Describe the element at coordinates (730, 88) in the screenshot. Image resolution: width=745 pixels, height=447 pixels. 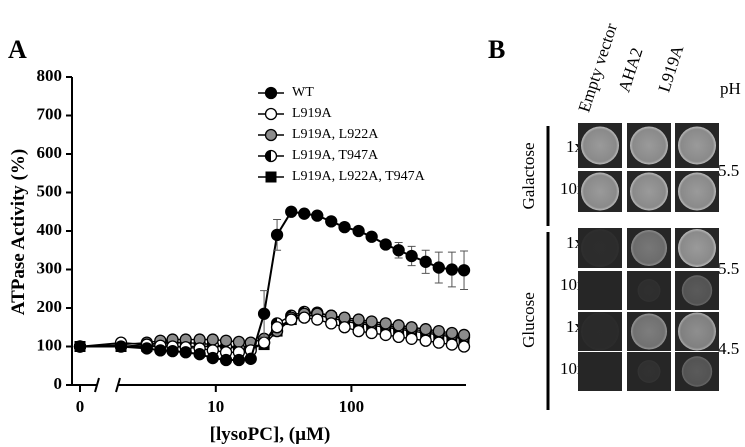
I see `ph-header: pH` at that location.